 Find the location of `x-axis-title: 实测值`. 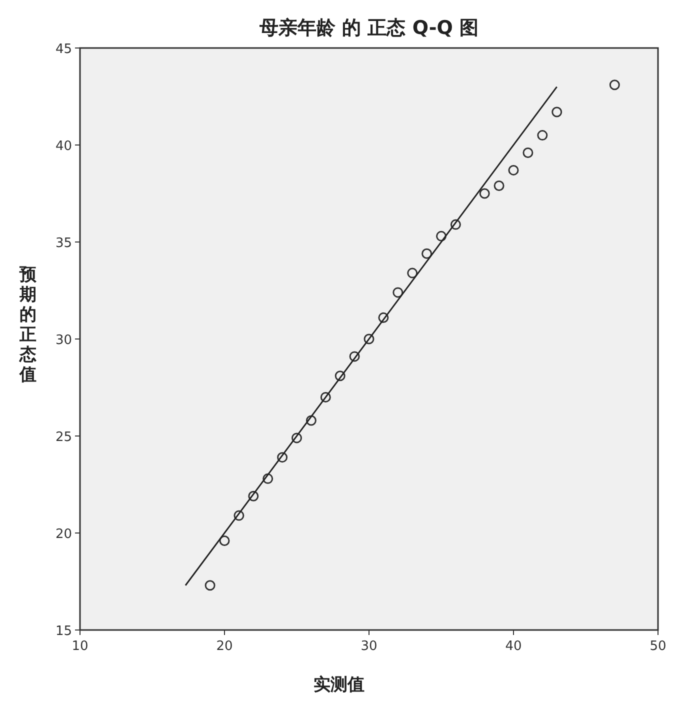

x-axis-title: 实测值 is located at coordinates (339, 685).